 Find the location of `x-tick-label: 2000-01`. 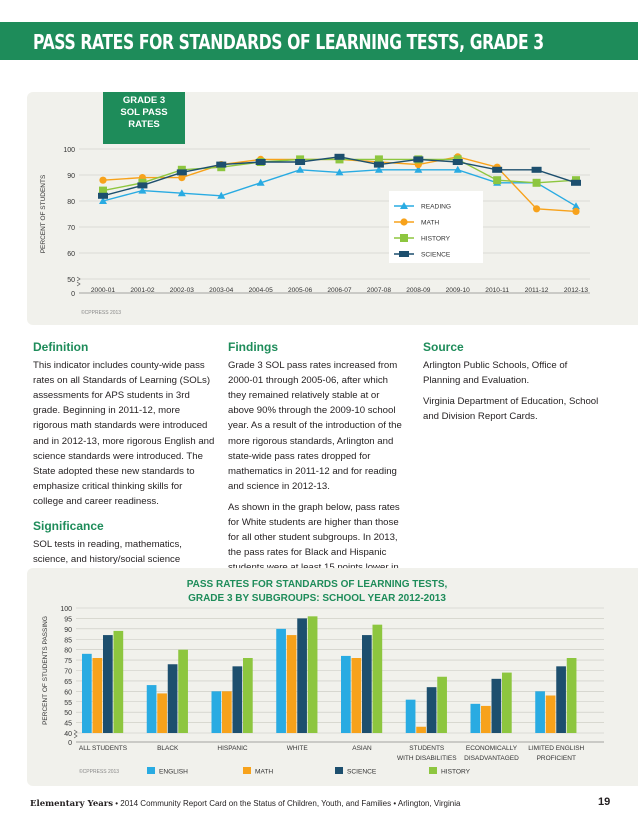

x-tick-label: 2000-01 is located at coordinates (103, 290).